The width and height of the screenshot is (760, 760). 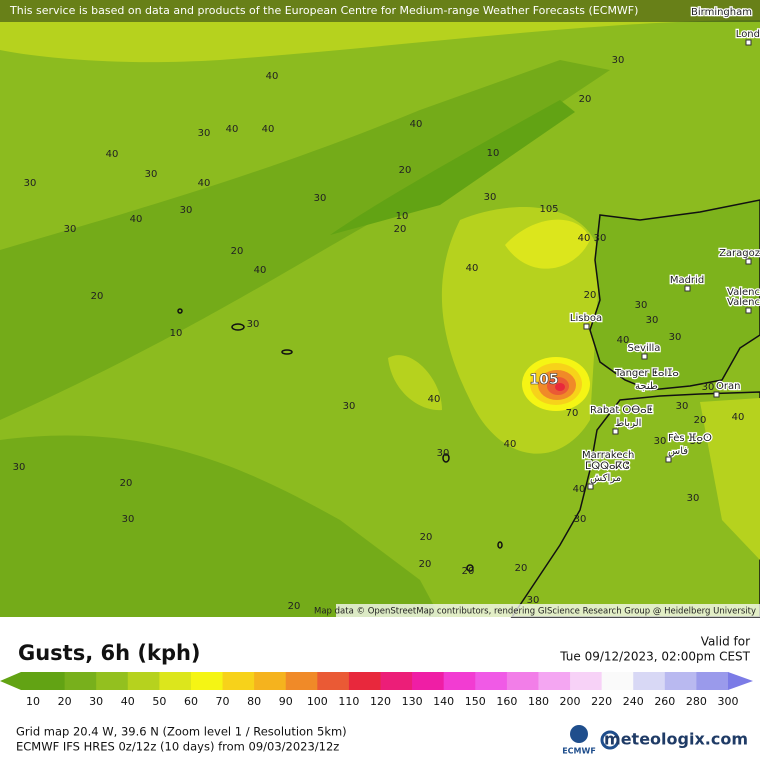 I want to click on storm, so click(x=556, y=384).